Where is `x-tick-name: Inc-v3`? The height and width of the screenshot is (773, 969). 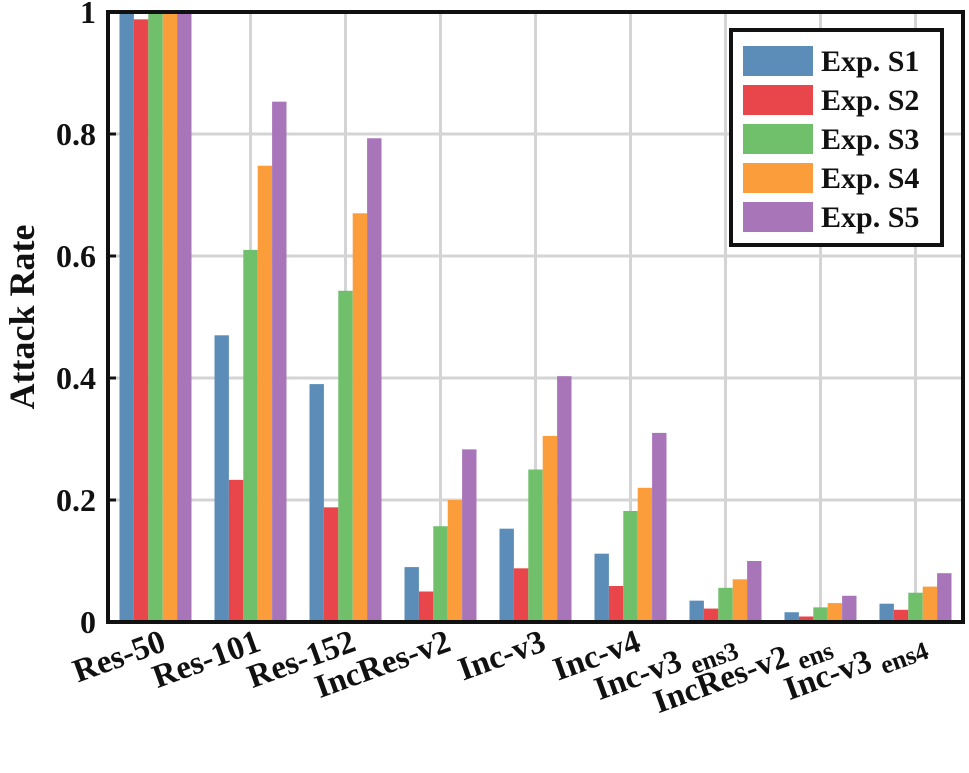 x-tick-name: Inc-v3 is located at coordinates (501, 656).